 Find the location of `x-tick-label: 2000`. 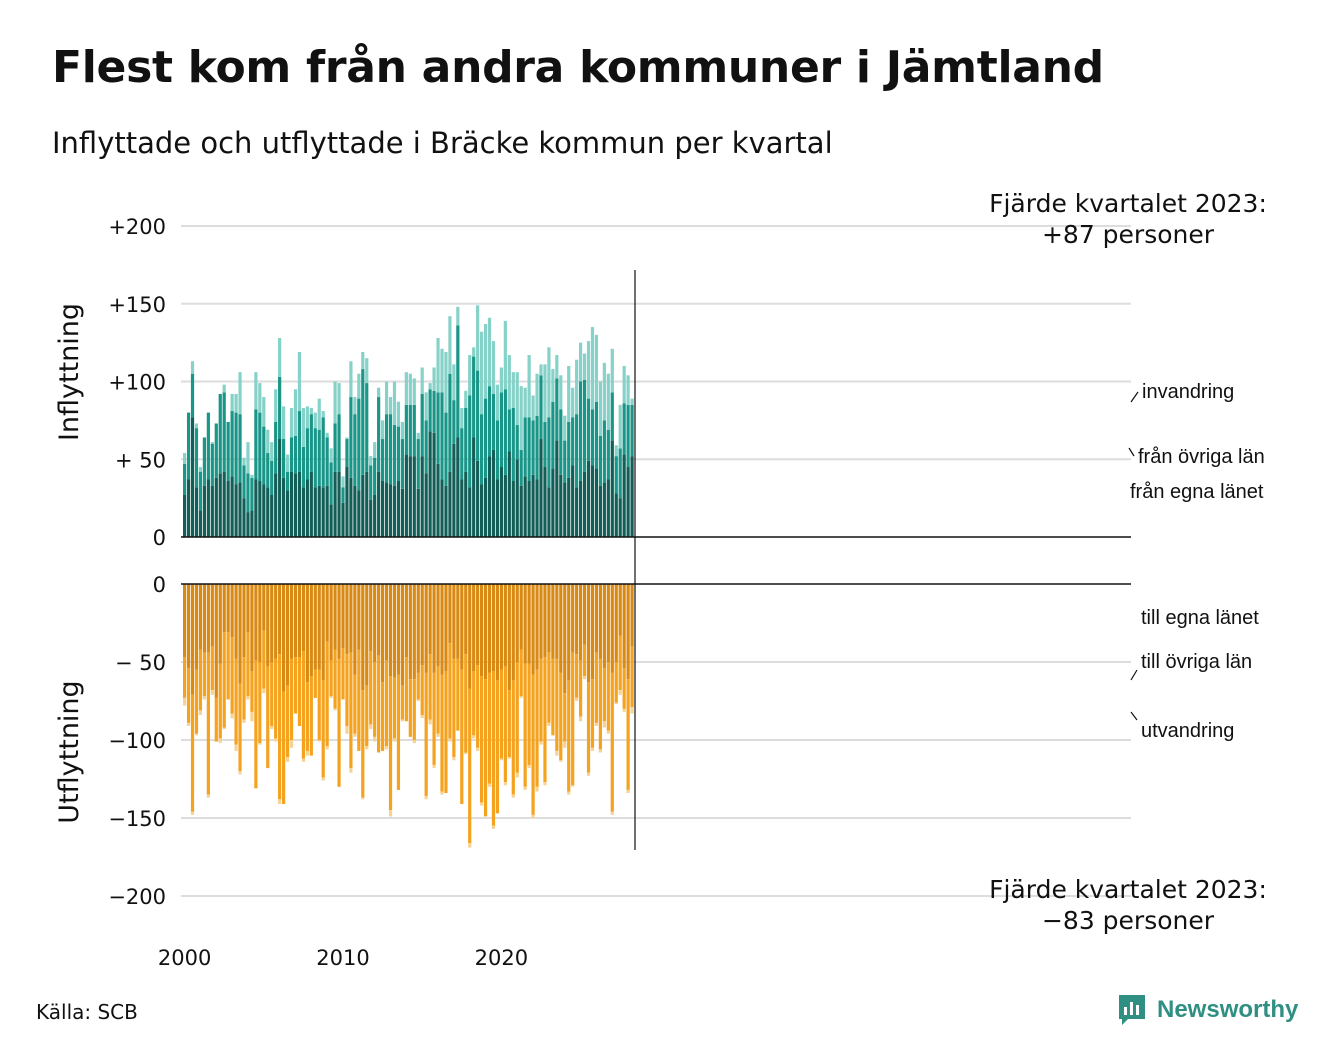

x-tick-label: 2000 is located at coordinates (184, 958).